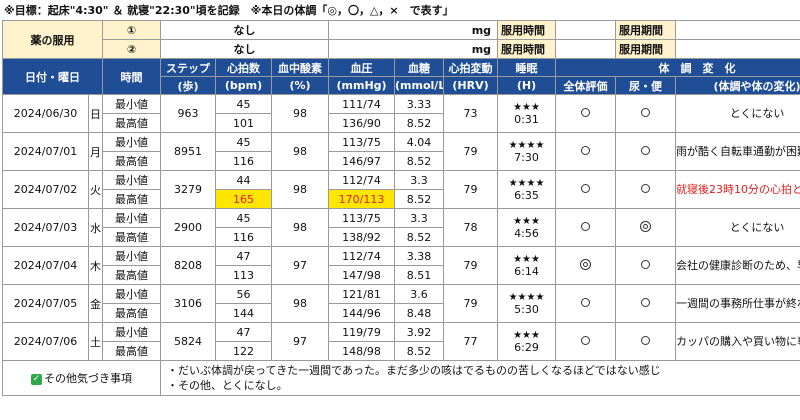 Image resolution: width=800 pixels, height=420 pixels. What do you see at coordinates (737, 151) in the screenshot?
I see `condition-note-cell: 雨が酷く自転車通勤が困難であったため、徒歩通勤に変更し歩数が上昇。` at bounding box center [737, 151].